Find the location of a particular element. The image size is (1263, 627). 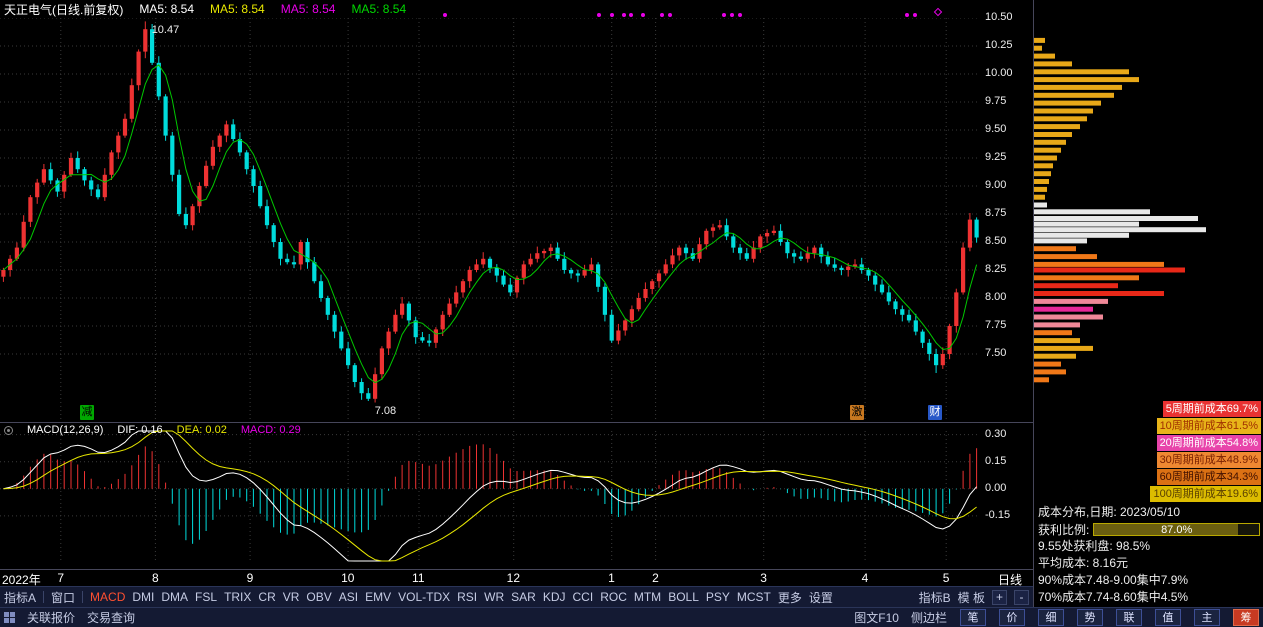

toolbar-窗口: 窗口 is located at coordinates (63, 597).